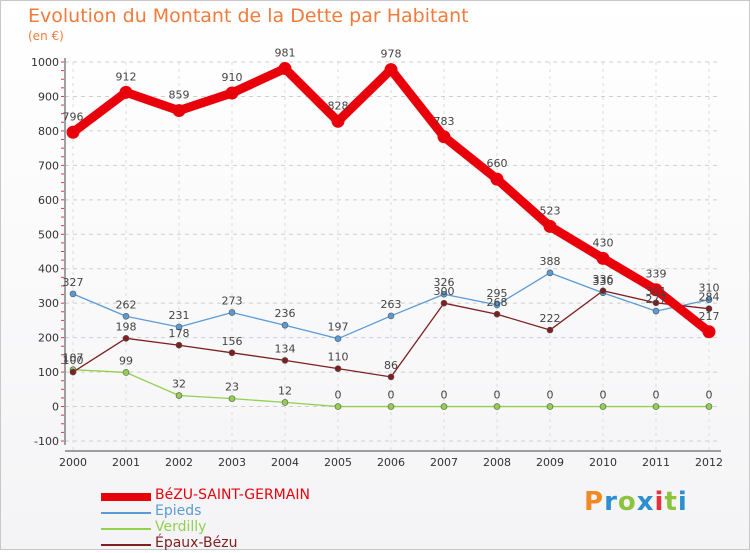  What do you see at coordinates (73, 116) in the screenshot?
I see `data-label: 796` at bounding box center [73, 116].